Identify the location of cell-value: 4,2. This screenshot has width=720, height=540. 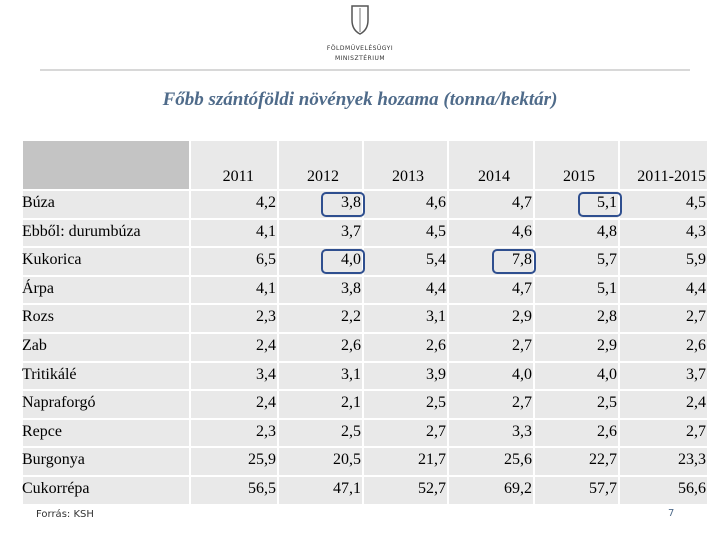
(266, 202).